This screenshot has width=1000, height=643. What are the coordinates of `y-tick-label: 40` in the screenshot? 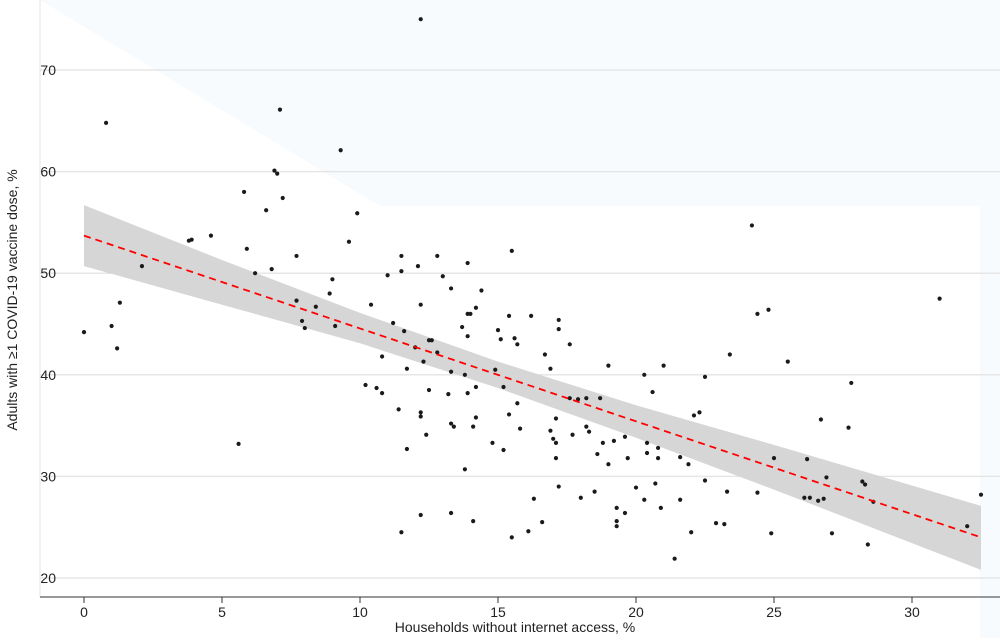 It's located at (48, 375).